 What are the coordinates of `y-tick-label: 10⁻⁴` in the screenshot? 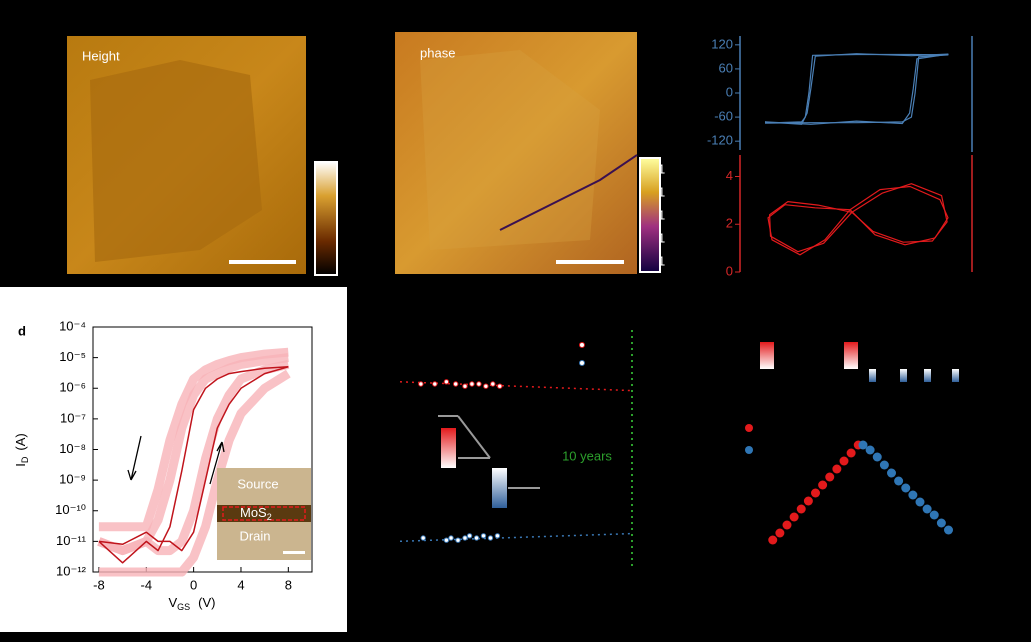 It's located at (72, 325).